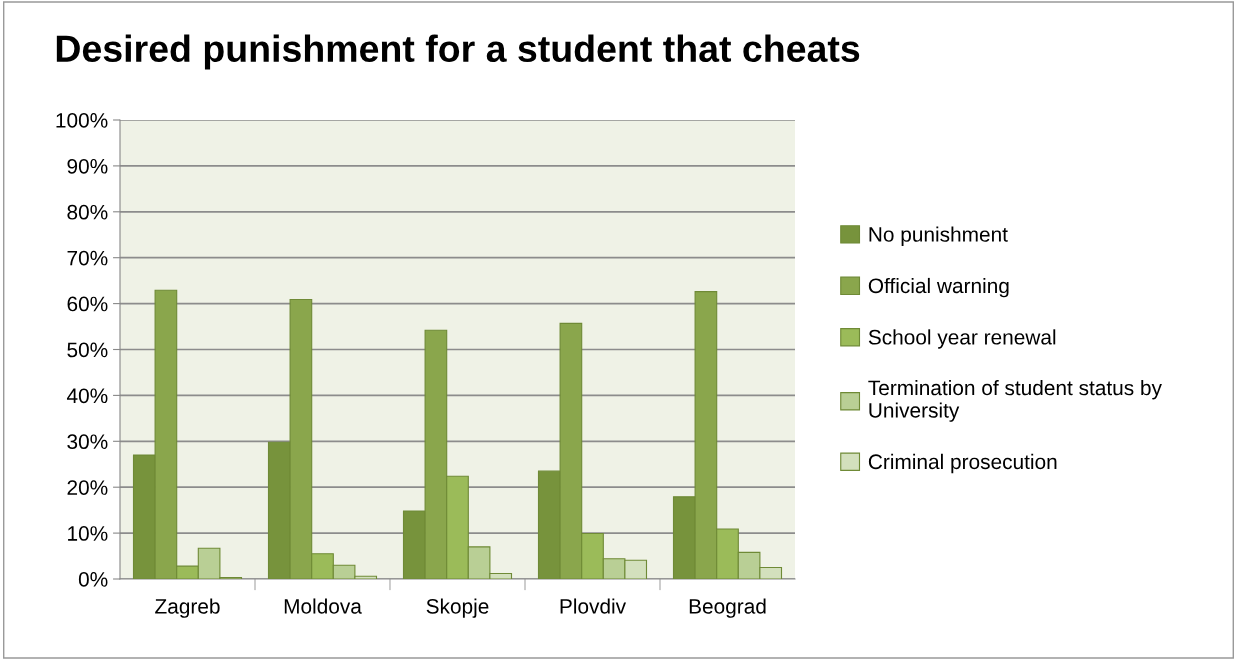 The image size is (1237, 660). Describe the element at coordinates (938, 287) in the screenshot. I see `legend-label: Official warning` at that location.